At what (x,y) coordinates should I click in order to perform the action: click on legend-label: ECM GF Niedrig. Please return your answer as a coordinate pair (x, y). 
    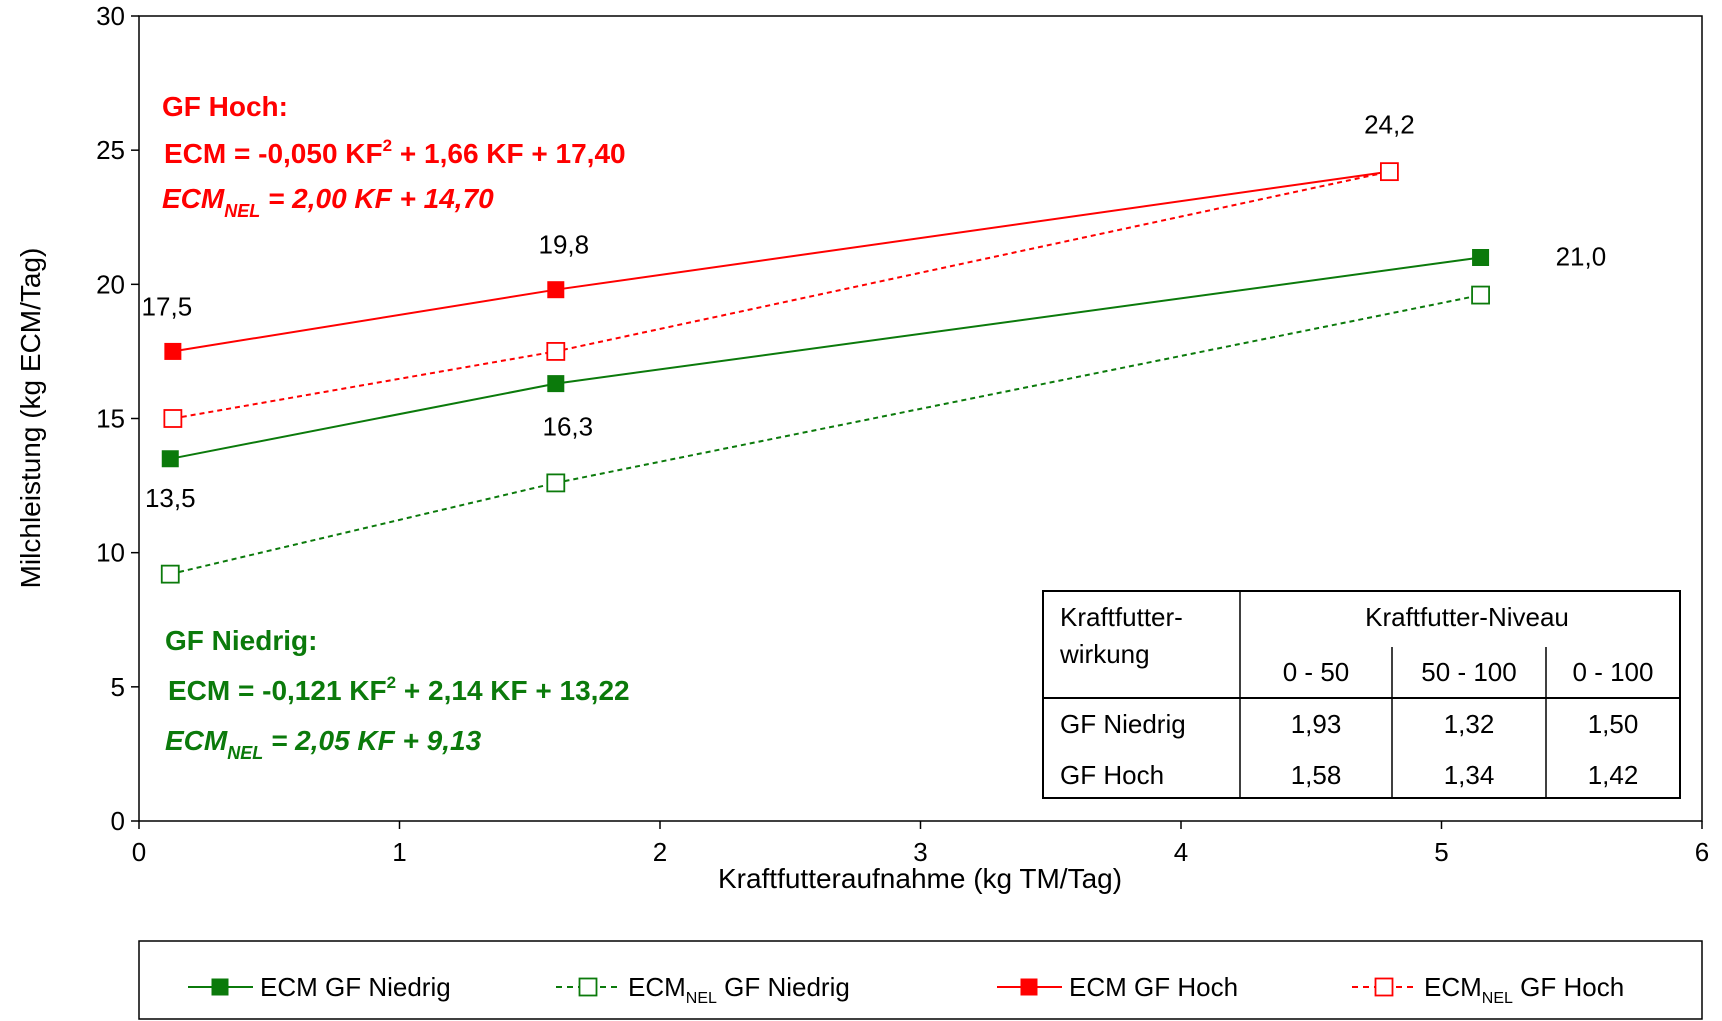
    Looking at the image, I should click on (355, 987).